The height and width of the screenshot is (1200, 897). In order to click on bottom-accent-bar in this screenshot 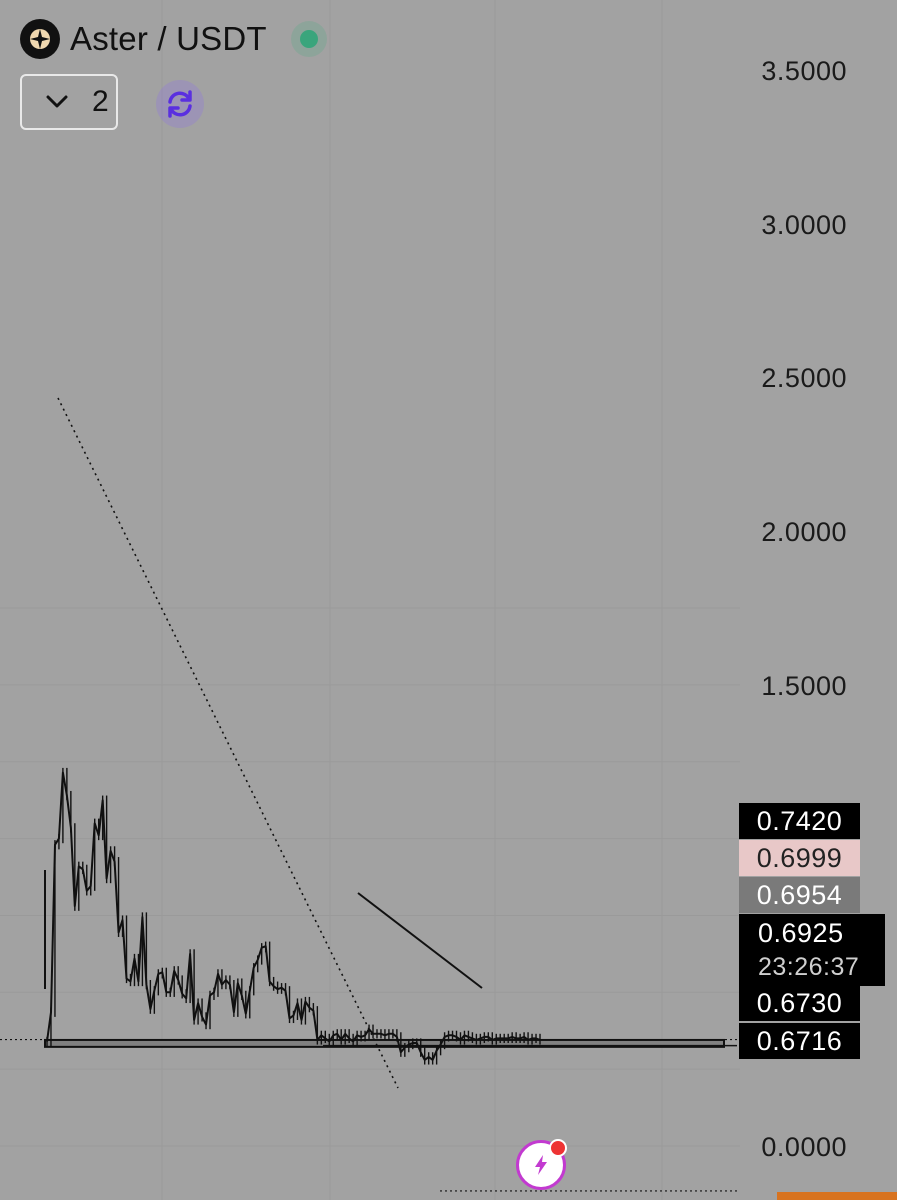, I will do `click(837, 1196)`.